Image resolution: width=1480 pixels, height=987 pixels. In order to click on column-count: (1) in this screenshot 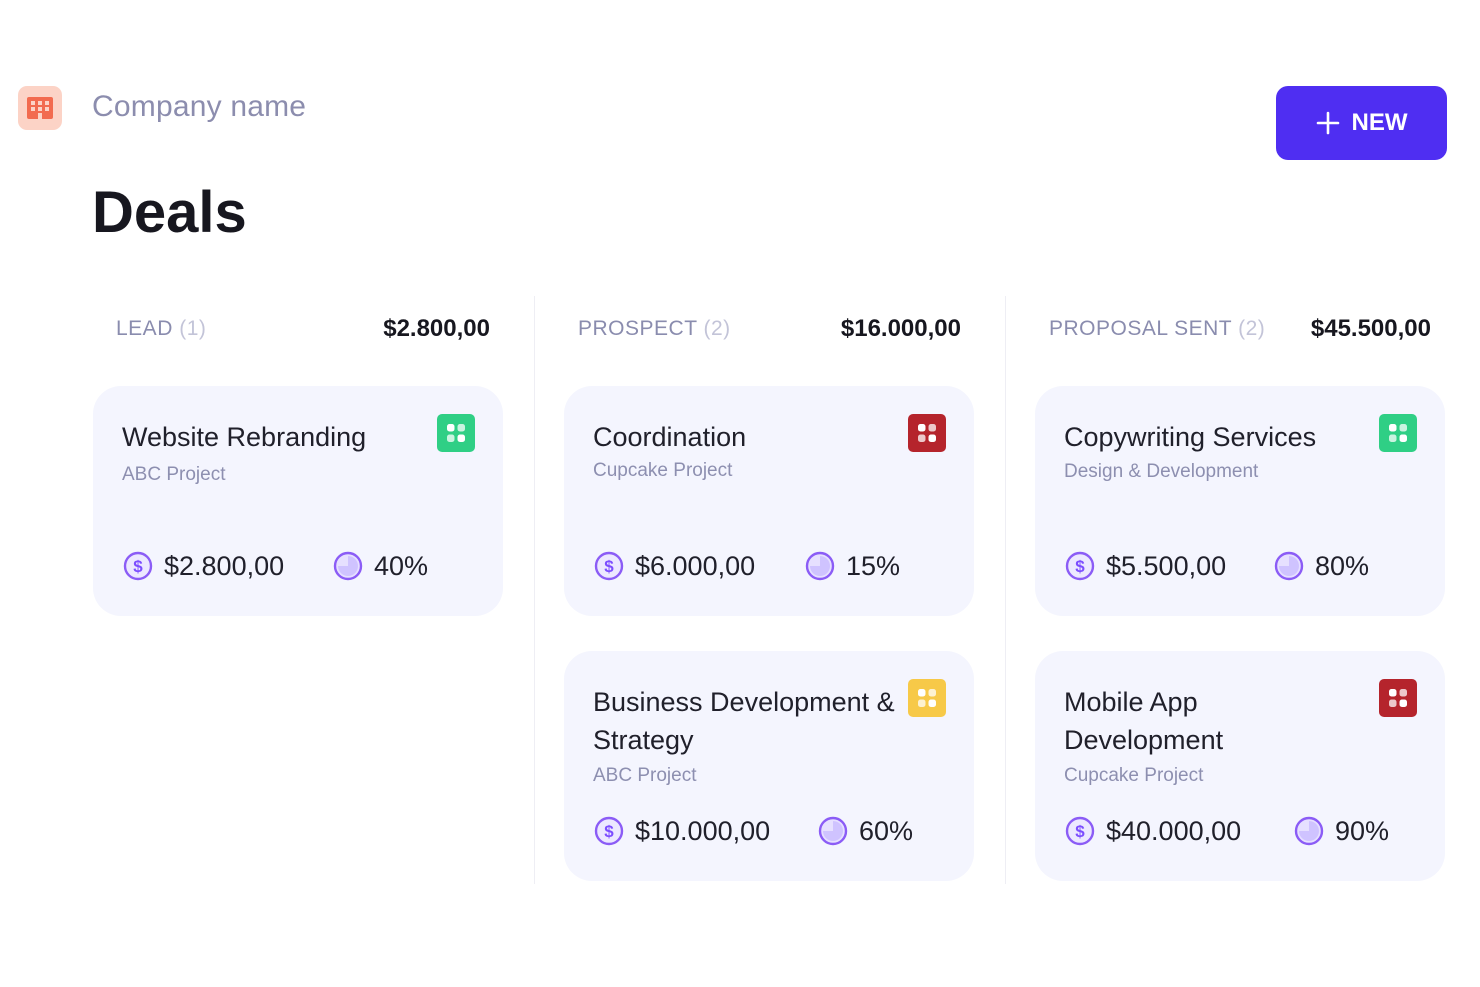, I will do `click(193, 328)`.